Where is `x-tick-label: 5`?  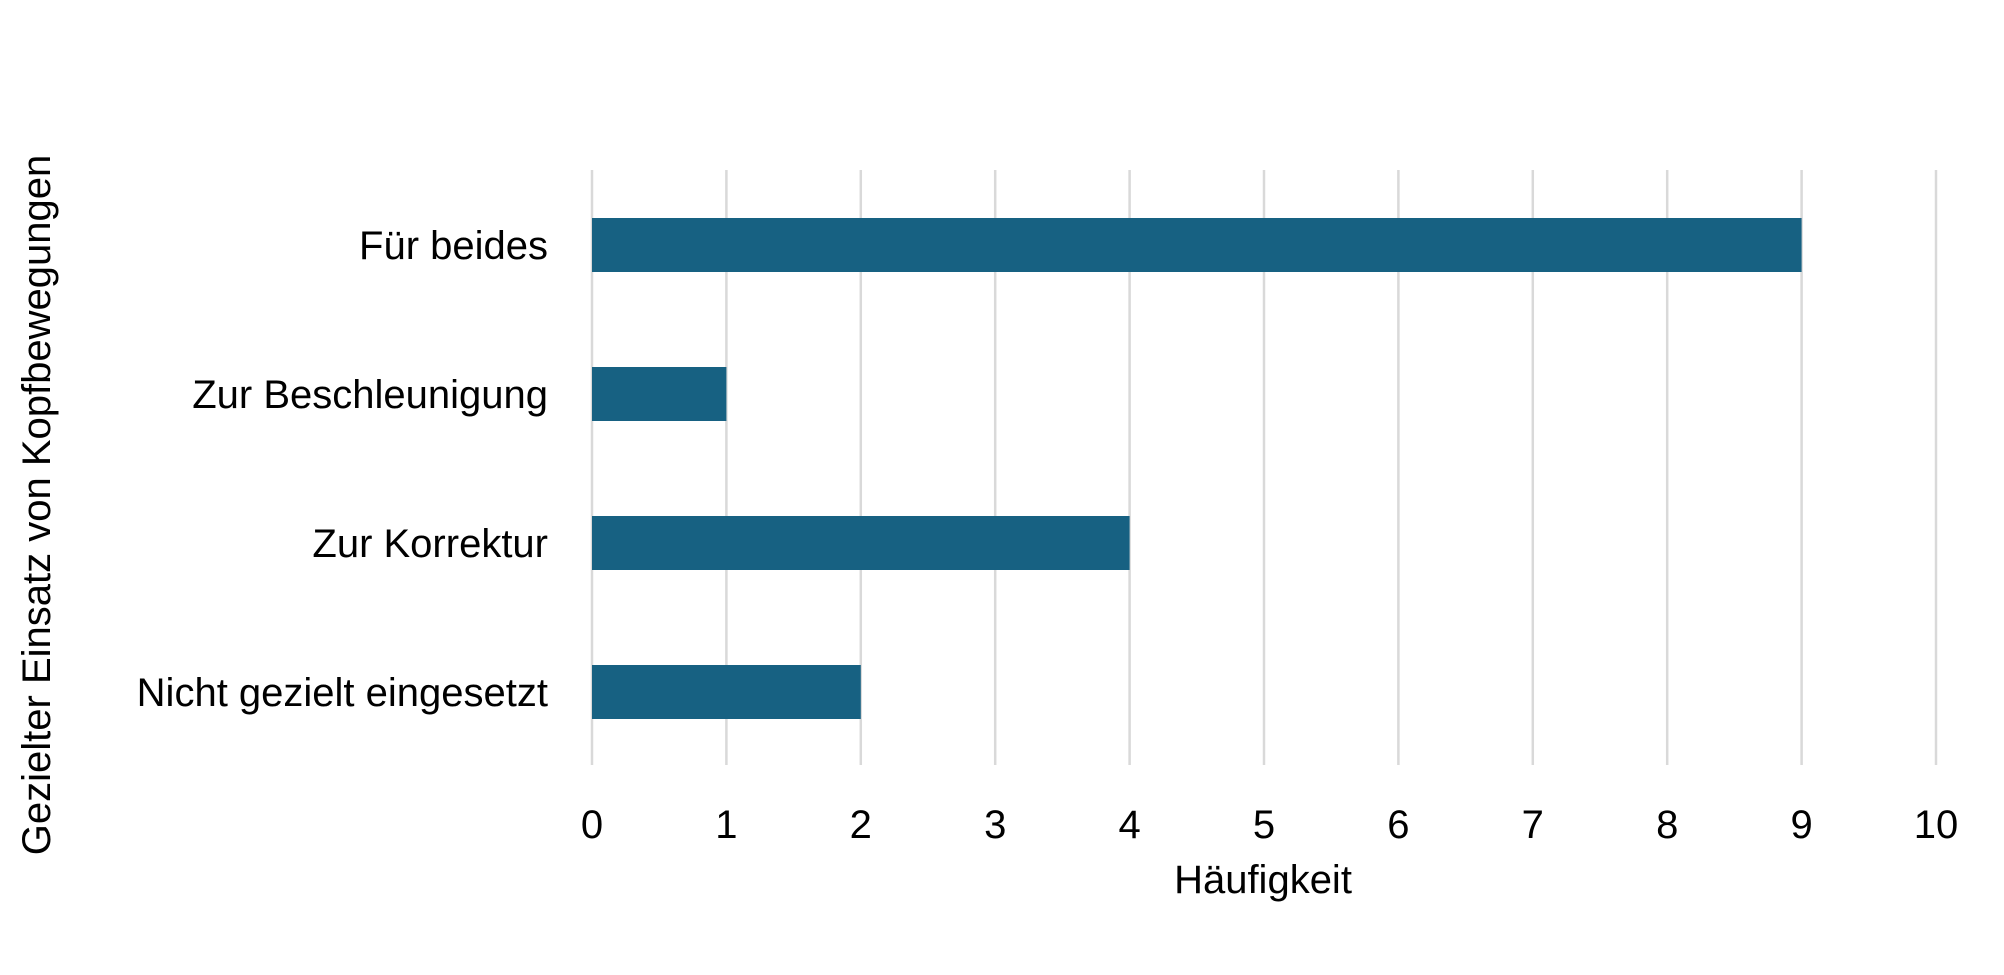
x-tick-label: 5 is located at coordinates (1264, 825).